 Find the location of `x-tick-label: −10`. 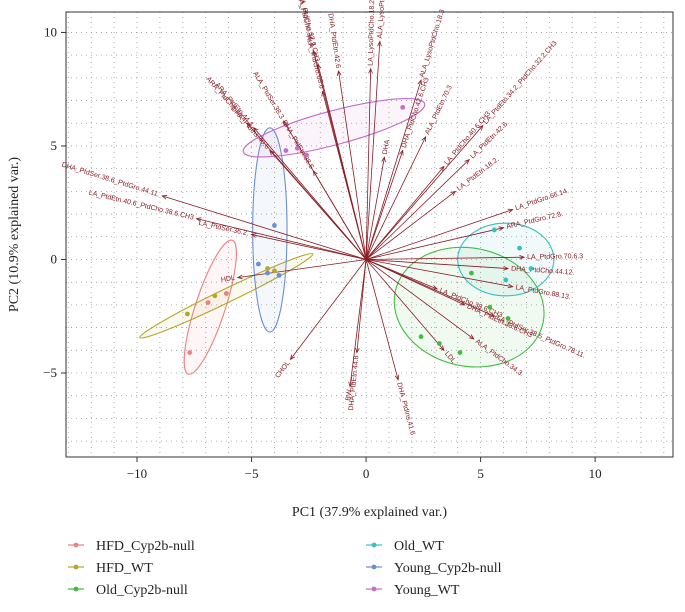

x-tick-label: −10 is located at coordinates (137, 473).